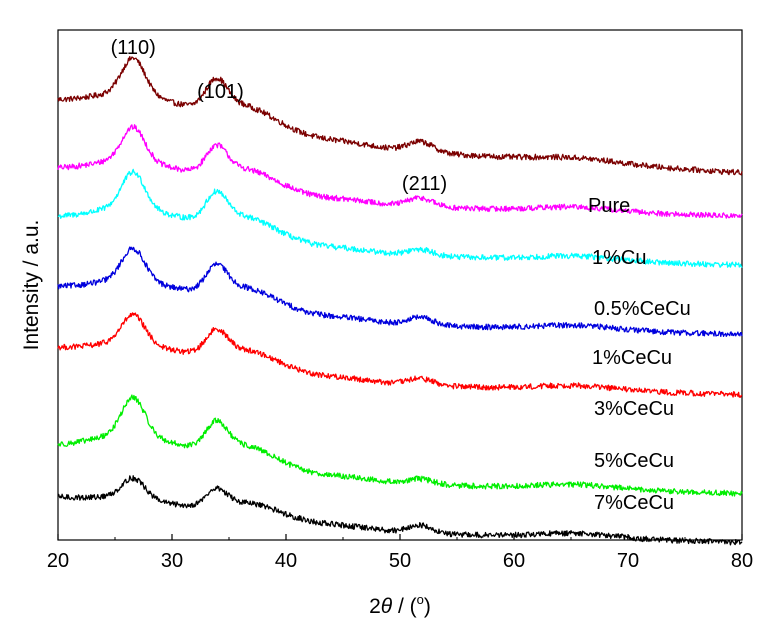  Describe the element at coordinates (642, 309) in the screenshot. I see `series-label: 0.5%CeCu` at that location.